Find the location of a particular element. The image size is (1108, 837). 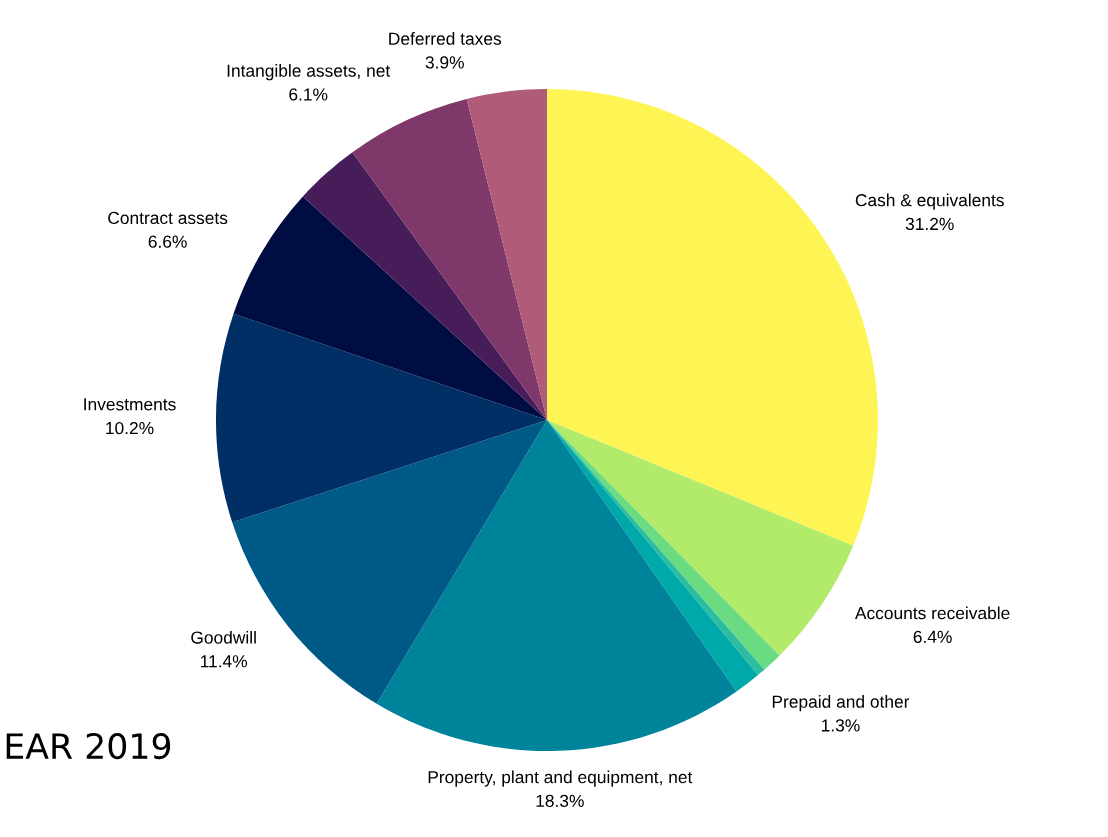

data-label: 6.1% is located at coordinates (308, 94).